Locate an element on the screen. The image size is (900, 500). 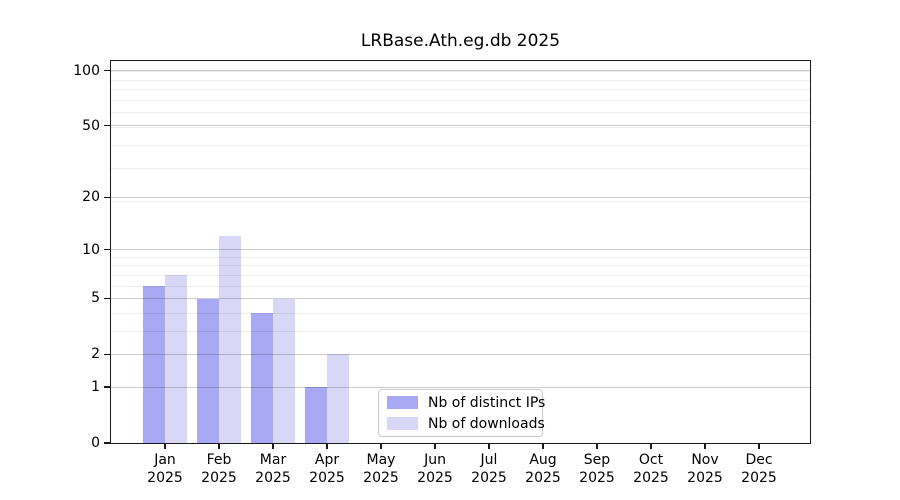
x-tick-label: Jan 2025 is located at coordinates (165, 469).